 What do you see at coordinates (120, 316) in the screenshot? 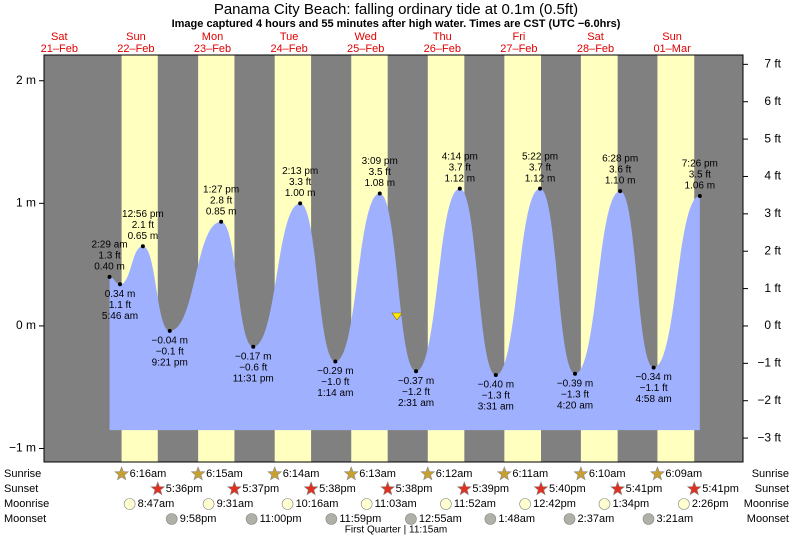
I see `tide-label: 5:46 am` at bounding box center [120, 316].